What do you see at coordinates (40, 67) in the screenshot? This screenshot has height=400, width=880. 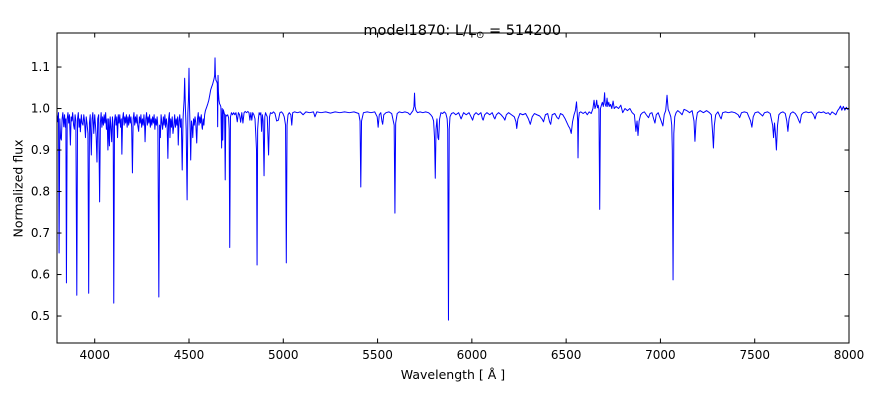 I see `y-tick-label: 1.1` at bounding box center [40, 67].